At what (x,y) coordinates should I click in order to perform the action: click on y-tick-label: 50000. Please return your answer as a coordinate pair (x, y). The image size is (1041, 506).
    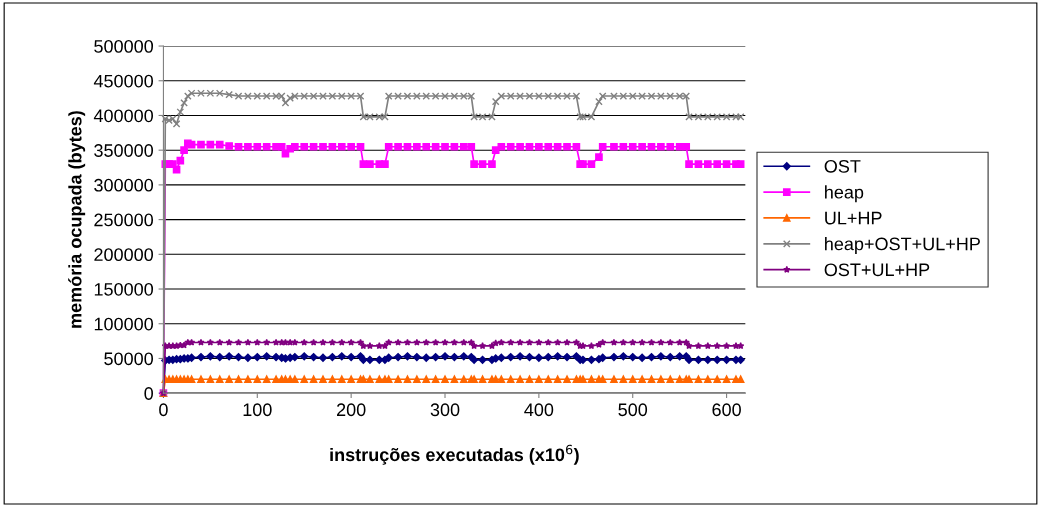
    Looking at the image, I should click on (129, 359).